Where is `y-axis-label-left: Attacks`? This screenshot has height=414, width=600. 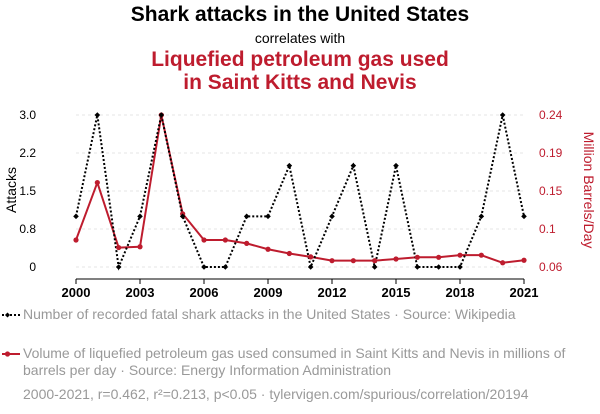 y-axis-label-left: Attacks is located at coordinates (11, 190).